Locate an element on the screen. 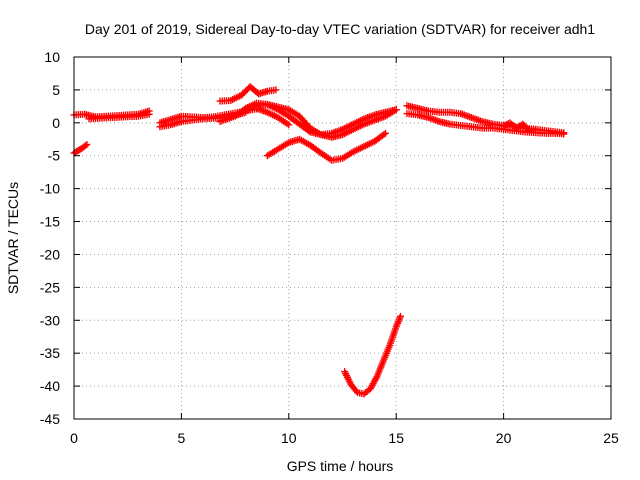 The height and width of the screenshot is (480, 640). y-tick-label: -45 is located at coordinates (50, 419).